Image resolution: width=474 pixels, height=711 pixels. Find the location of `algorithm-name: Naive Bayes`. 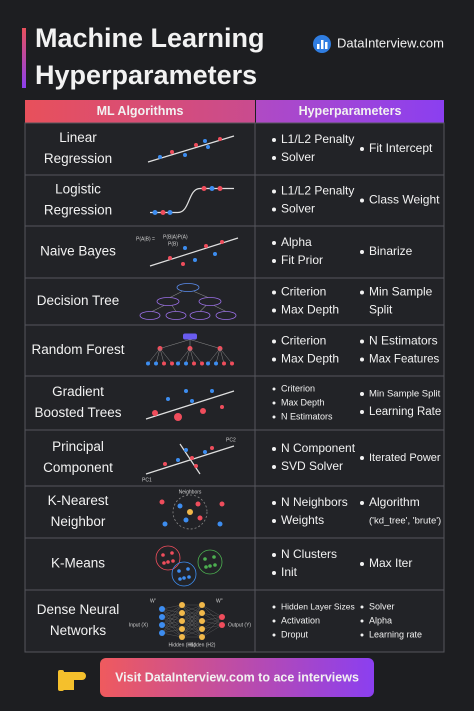

algorithm-name: Naive Bayes is located at coordinates (78, 251).